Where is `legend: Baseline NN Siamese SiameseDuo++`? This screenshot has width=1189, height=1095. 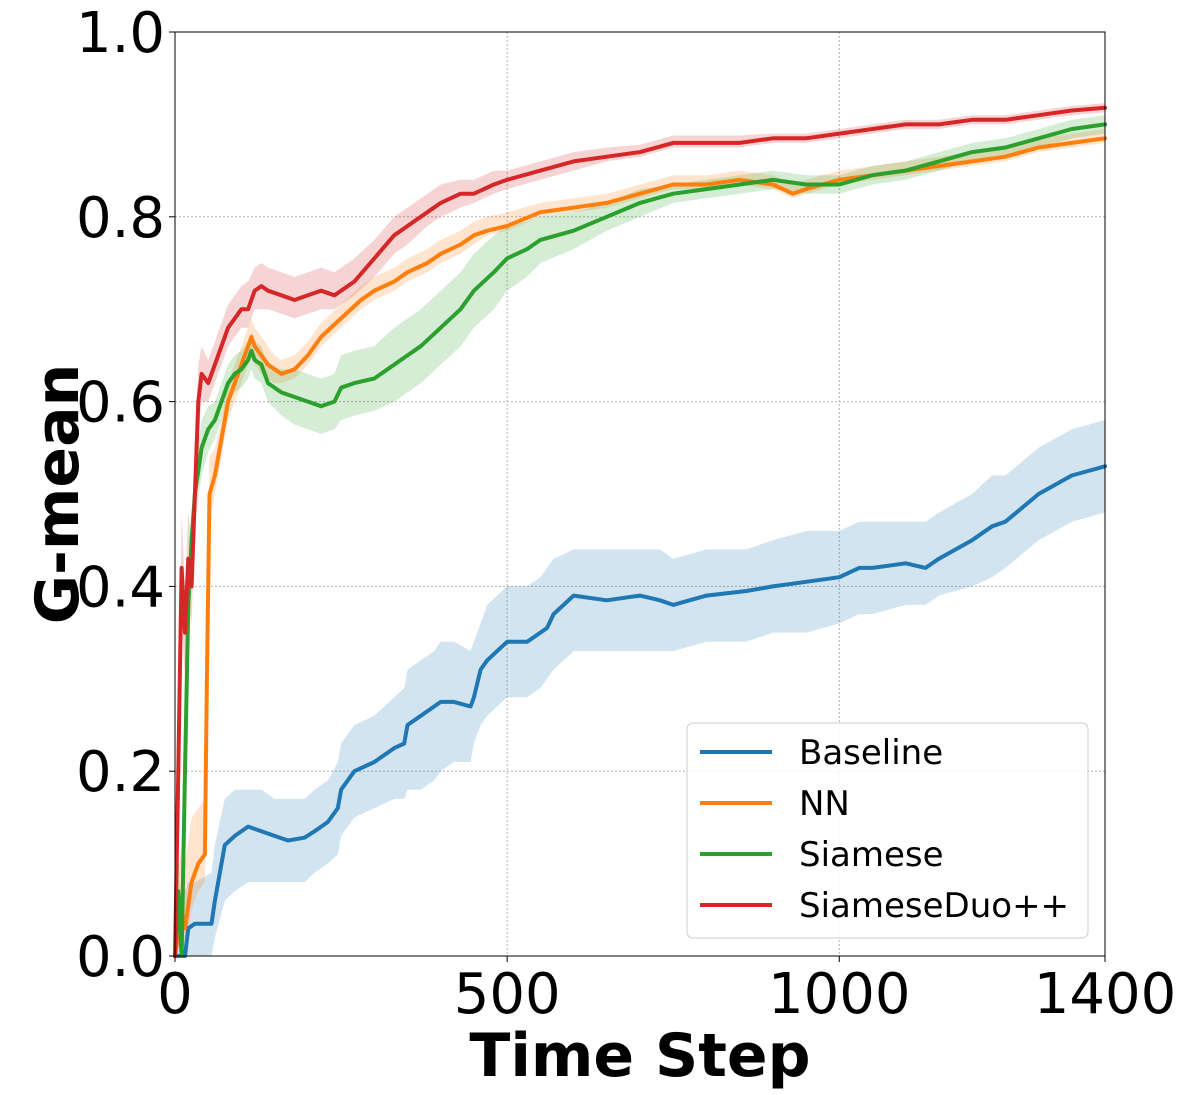 legend: Baseline NN Siamese SiameseDuo++ is located at coordinates (887, 830).